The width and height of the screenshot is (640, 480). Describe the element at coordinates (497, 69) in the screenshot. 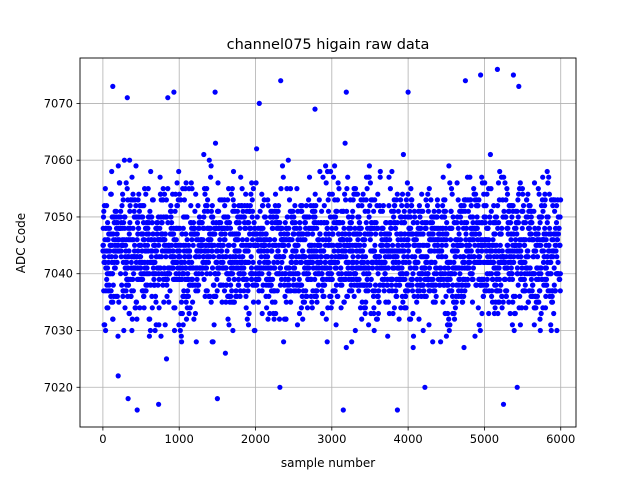

I see `outlier-point` at that location.